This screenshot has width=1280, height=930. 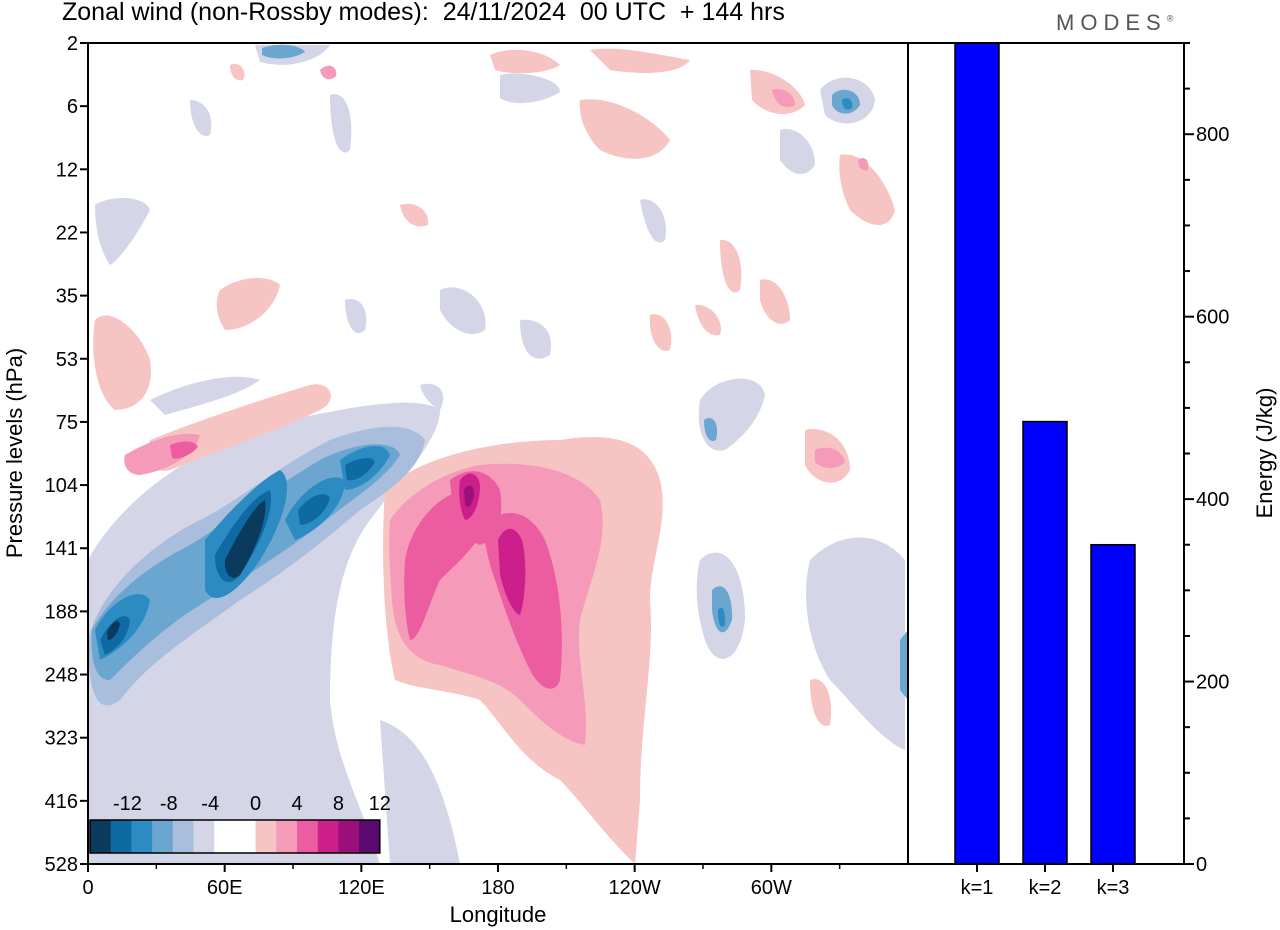 What do you see at coordinates (498, 914) in the screenshot?
I see `heatmap-xlabel: Longitude` at bounding box center [498, 914].